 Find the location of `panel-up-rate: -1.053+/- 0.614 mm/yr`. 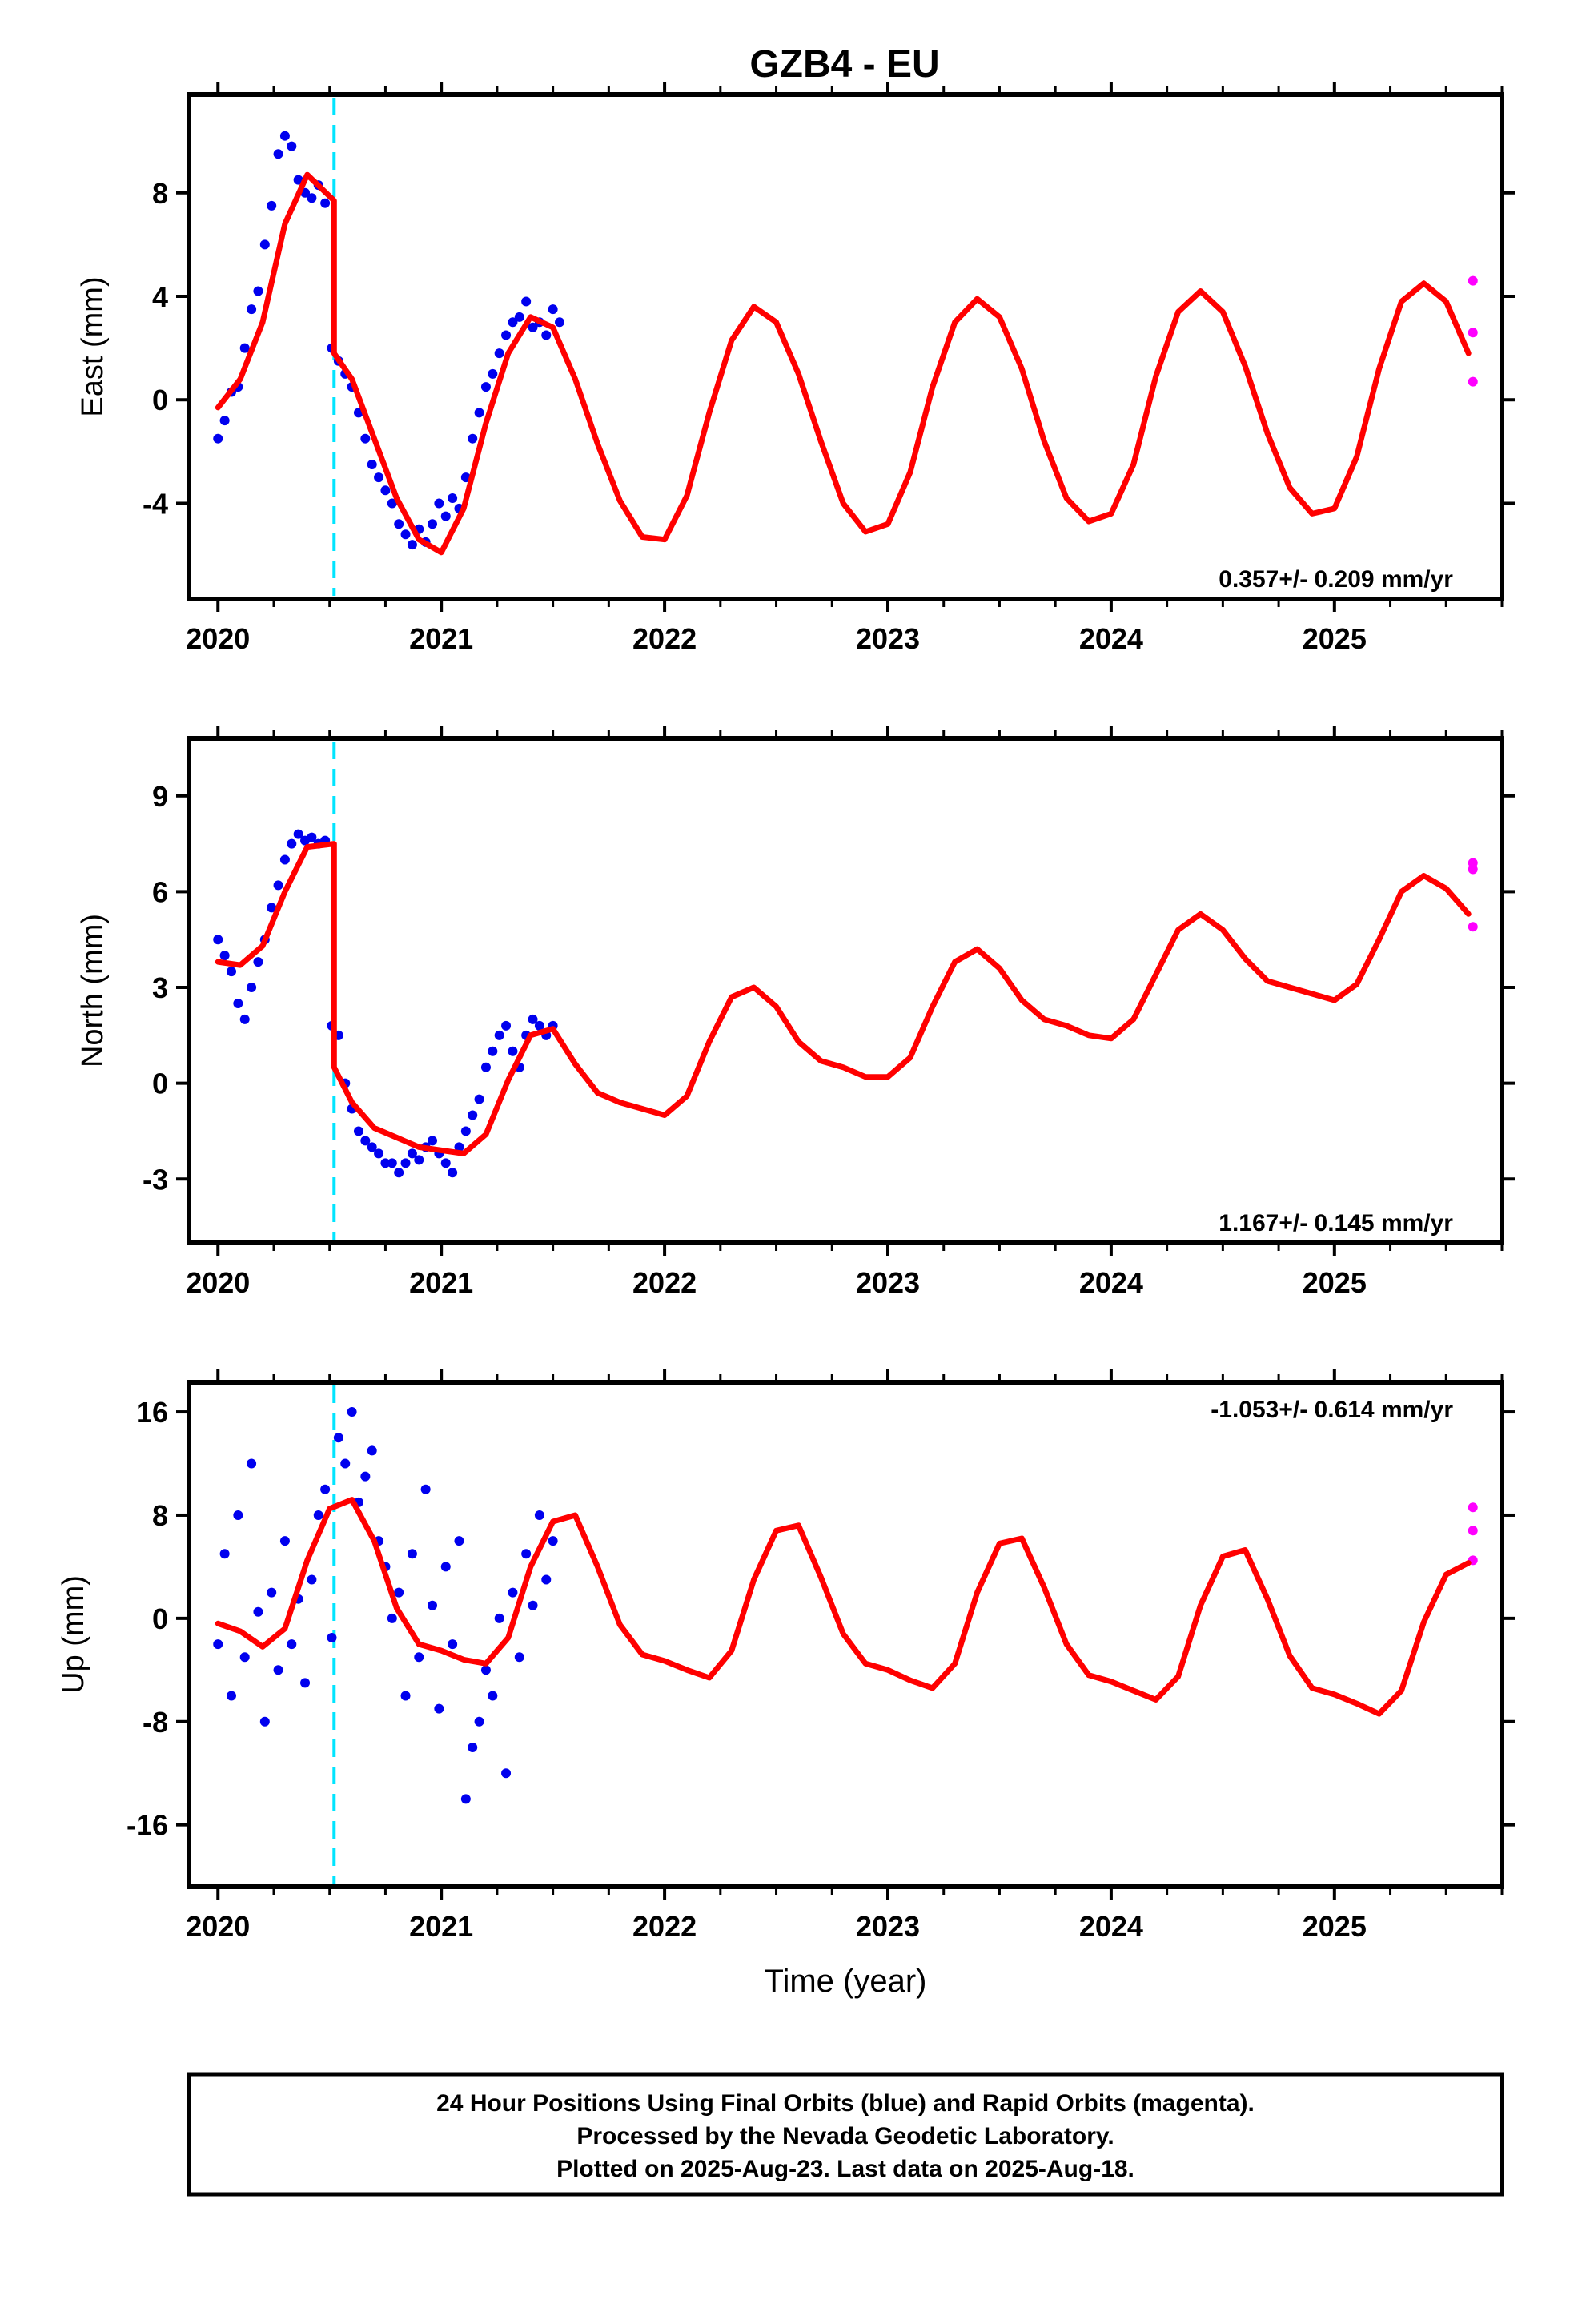

panel-up-rate: -1.053+/- 0.614 mm/yr is located at coordinates (1332, 1410).